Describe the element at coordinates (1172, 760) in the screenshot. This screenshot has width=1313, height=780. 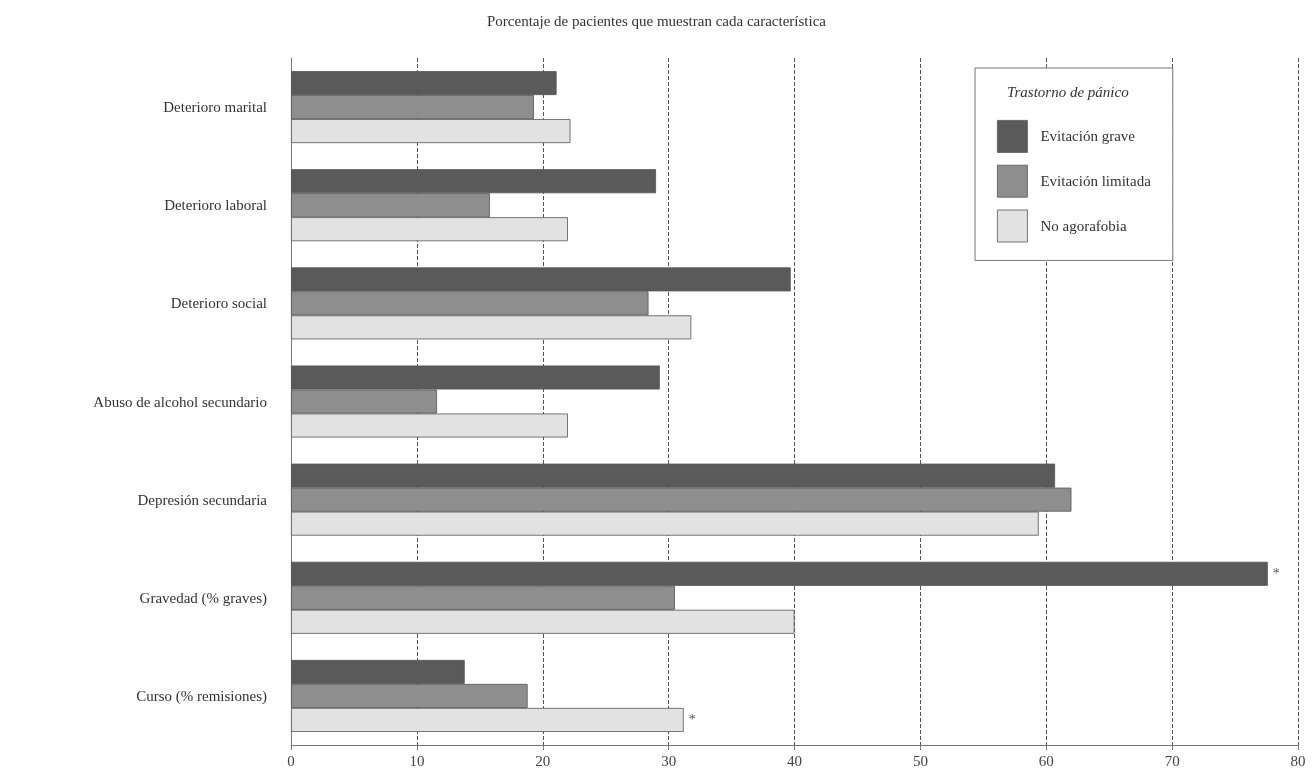
I see `x-tick-label: 70` at that location.